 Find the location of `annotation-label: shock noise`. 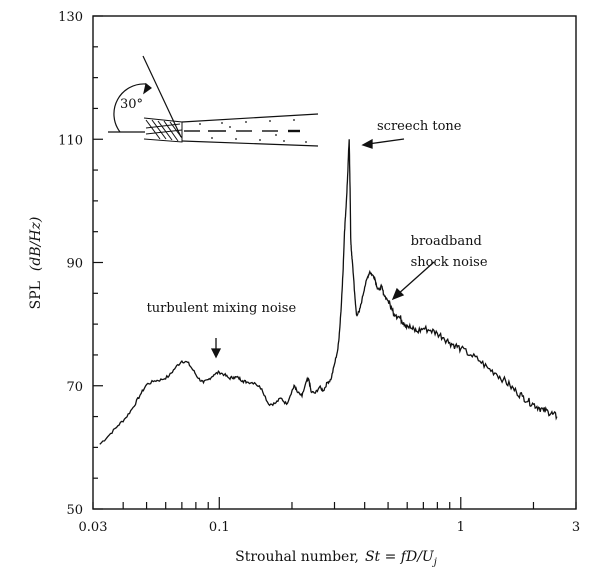

annotation-label: shock noise is located at coordinates (449, 262).